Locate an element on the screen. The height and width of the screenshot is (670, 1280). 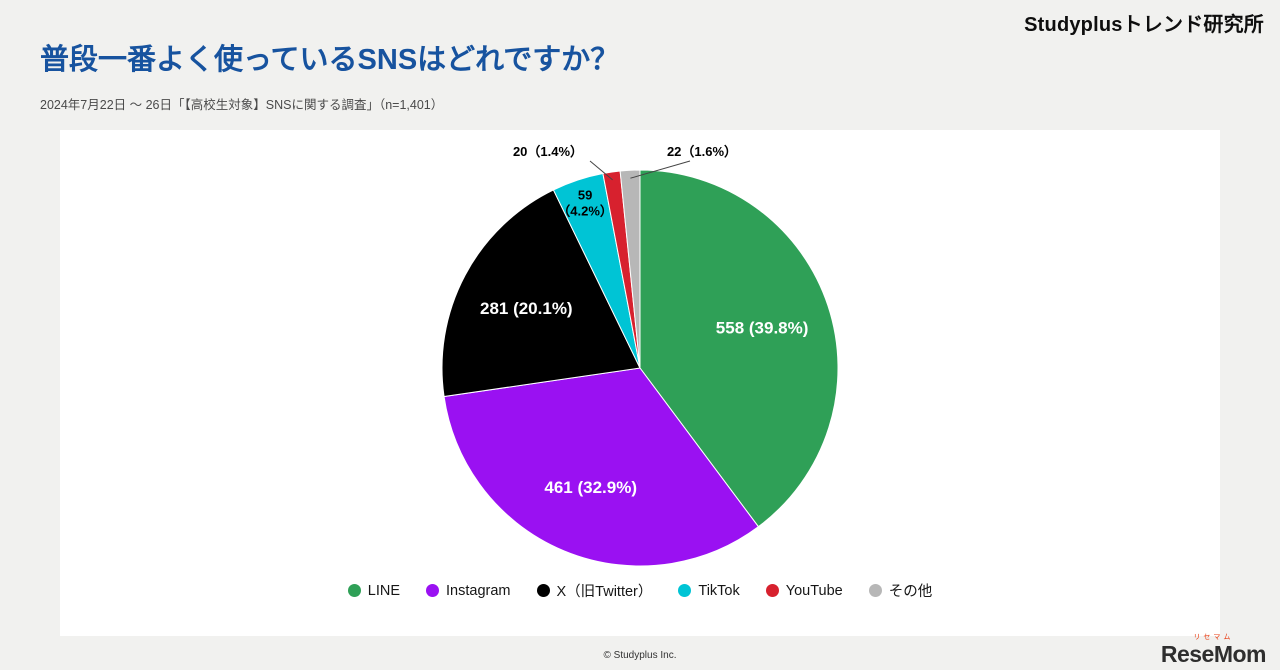
legend-item-5: YouTube is located at coordinates (804, 590).